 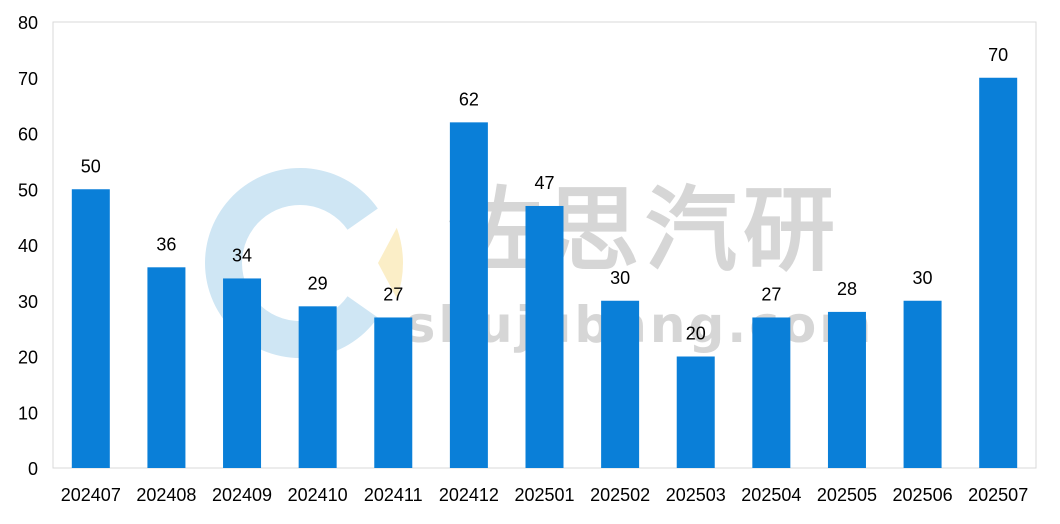 I want to click on x-tick-label: 202412, so click(x=469, y=495).